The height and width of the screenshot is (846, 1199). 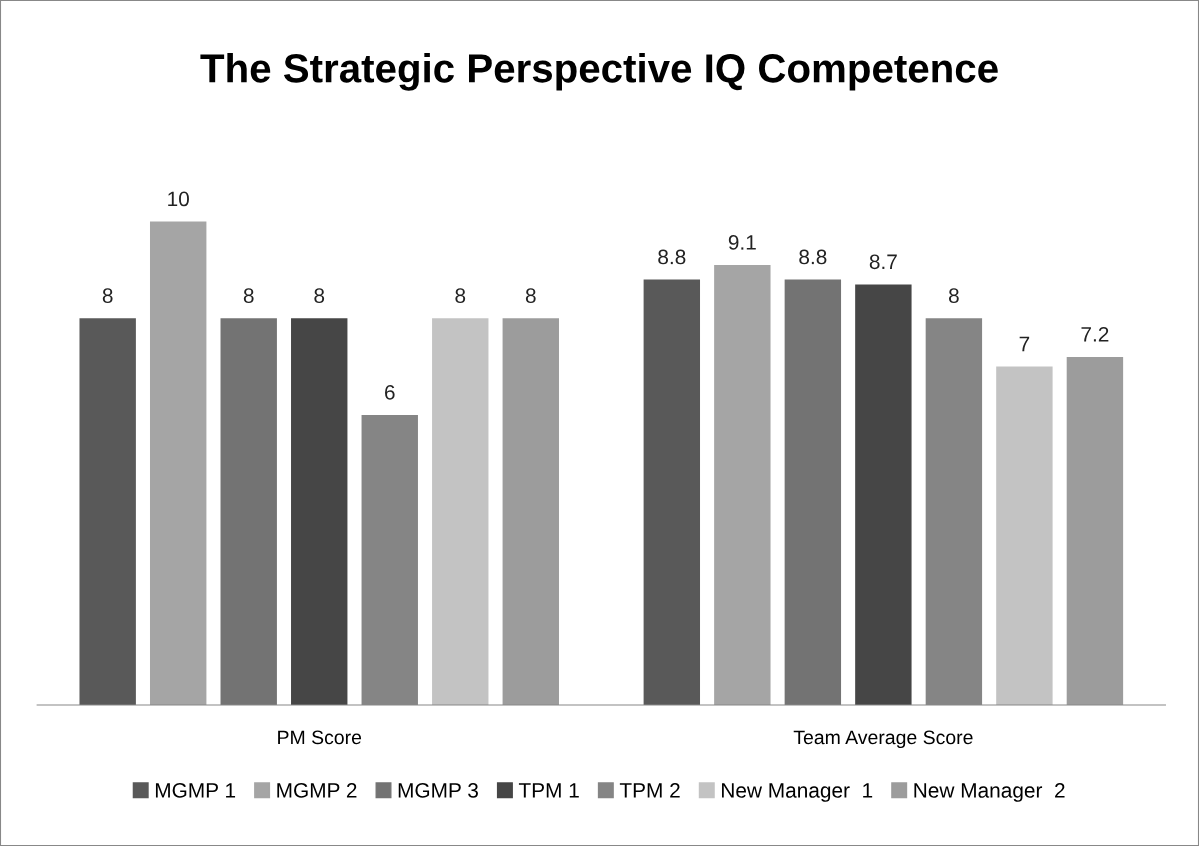 What do you see at coordinates (599, 72) in the screenshot?
I see `chart-title: The Strategic Perspective IQ Competence` at bounding box center [599, 72].